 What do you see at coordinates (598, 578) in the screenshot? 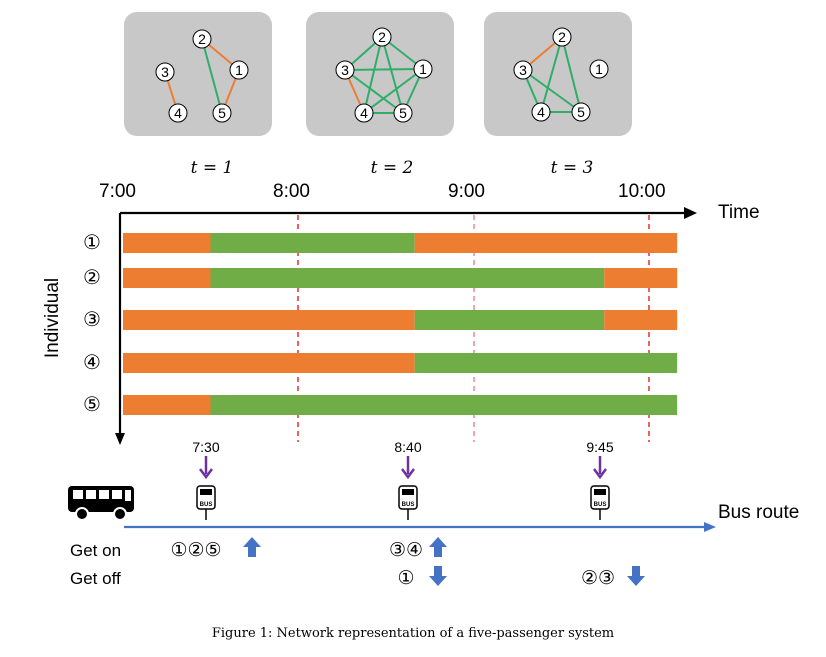
I see `get-off-passengers: ②③` at bounding box center [598, 578].